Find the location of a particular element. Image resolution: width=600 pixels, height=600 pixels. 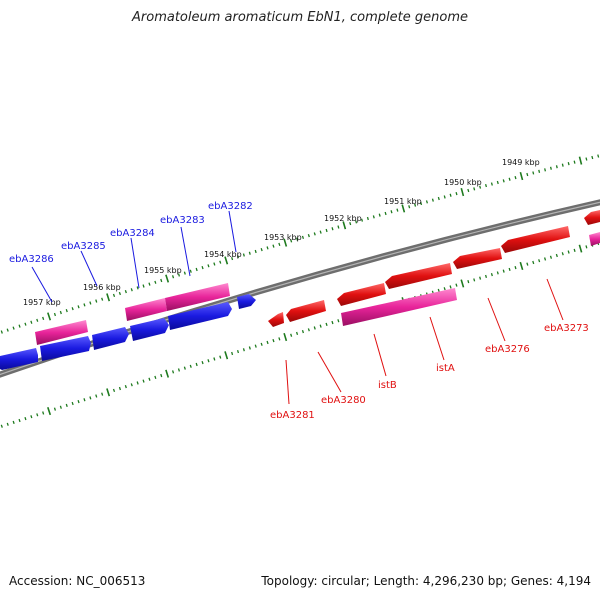

gene-arrow-ebA3284 is located at coordinates (149, 329).